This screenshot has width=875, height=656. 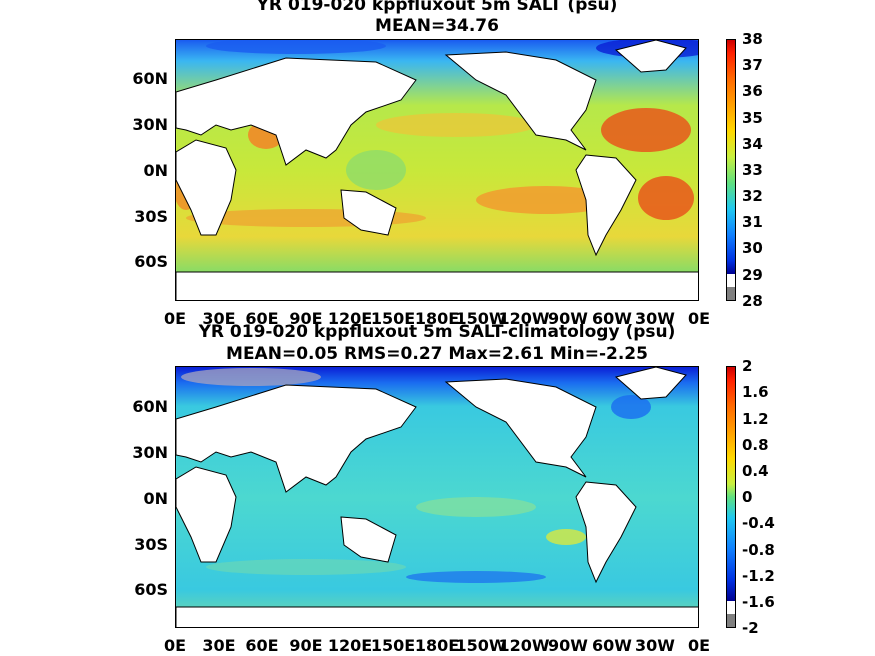 What do you see at coordinates (752, 144) in the screenshot?
I see `colorbar-label: 34` at bounding box center [752, 144].